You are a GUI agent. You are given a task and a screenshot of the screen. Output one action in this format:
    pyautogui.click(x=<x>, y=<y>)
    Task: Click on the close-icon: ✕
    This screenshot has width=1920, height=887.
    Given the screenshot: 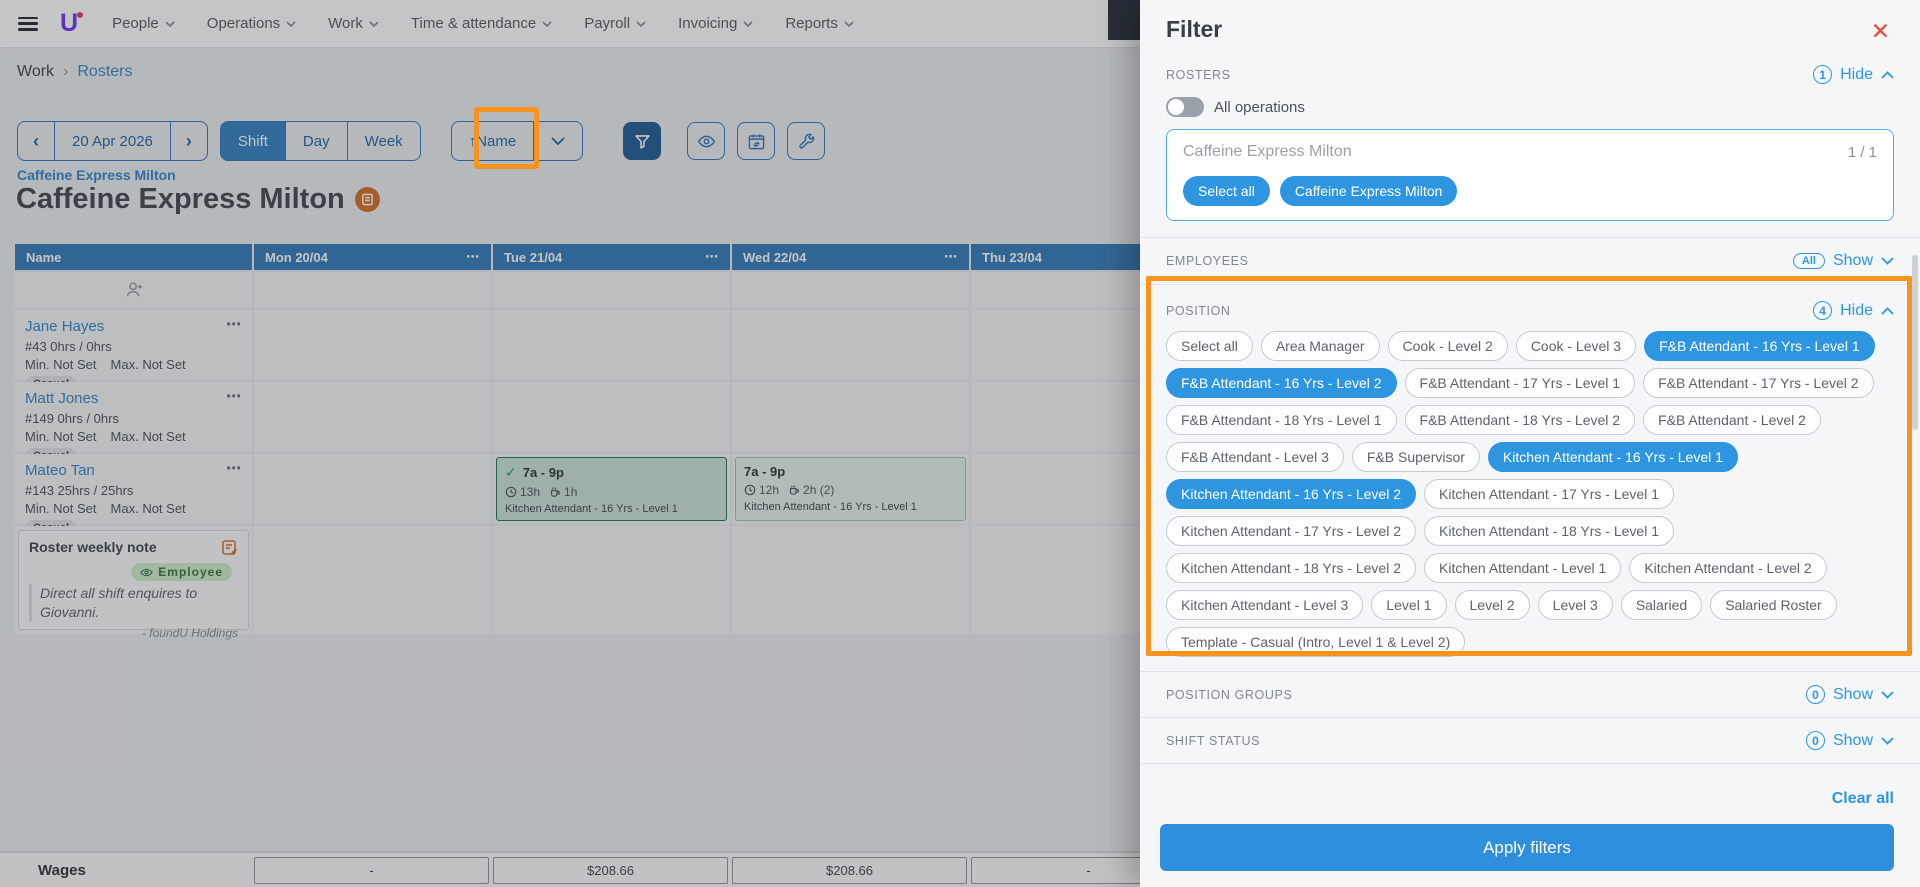 What is the action you would take?
    pyautogui.click(x=1880, y=31)
    